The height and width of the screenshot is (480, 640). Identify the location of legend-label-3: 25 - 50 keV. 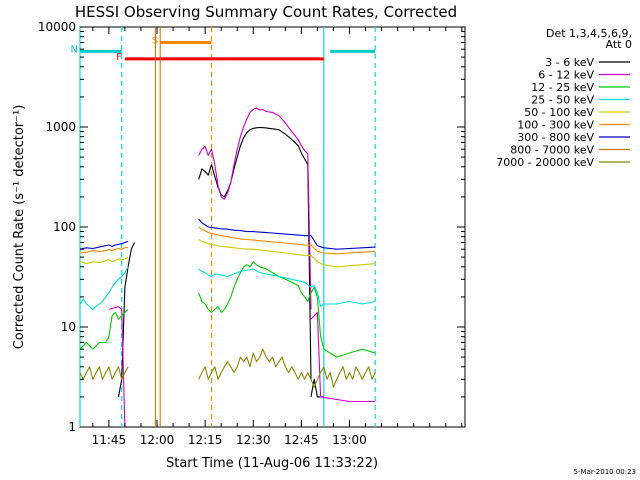
(562, 100).